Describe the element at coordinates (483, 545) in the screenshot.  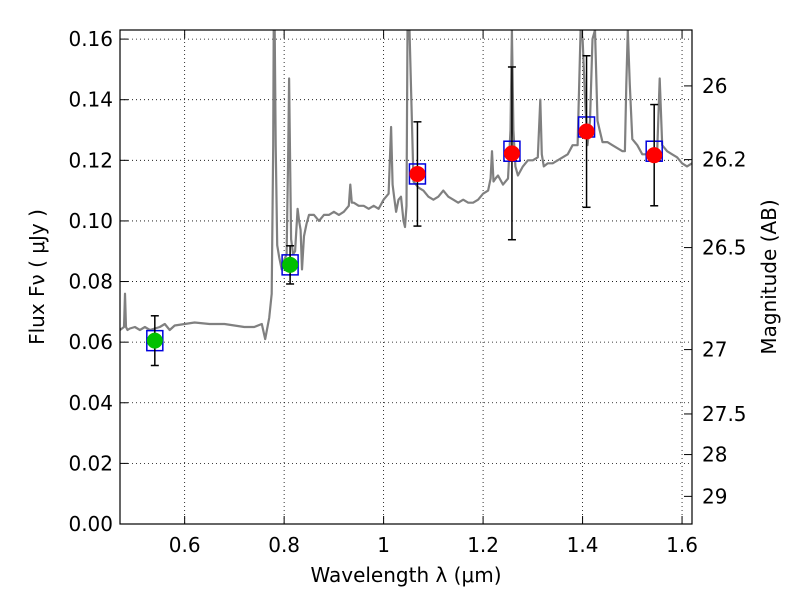
I see `x-tick-label: 1.2` at that location.